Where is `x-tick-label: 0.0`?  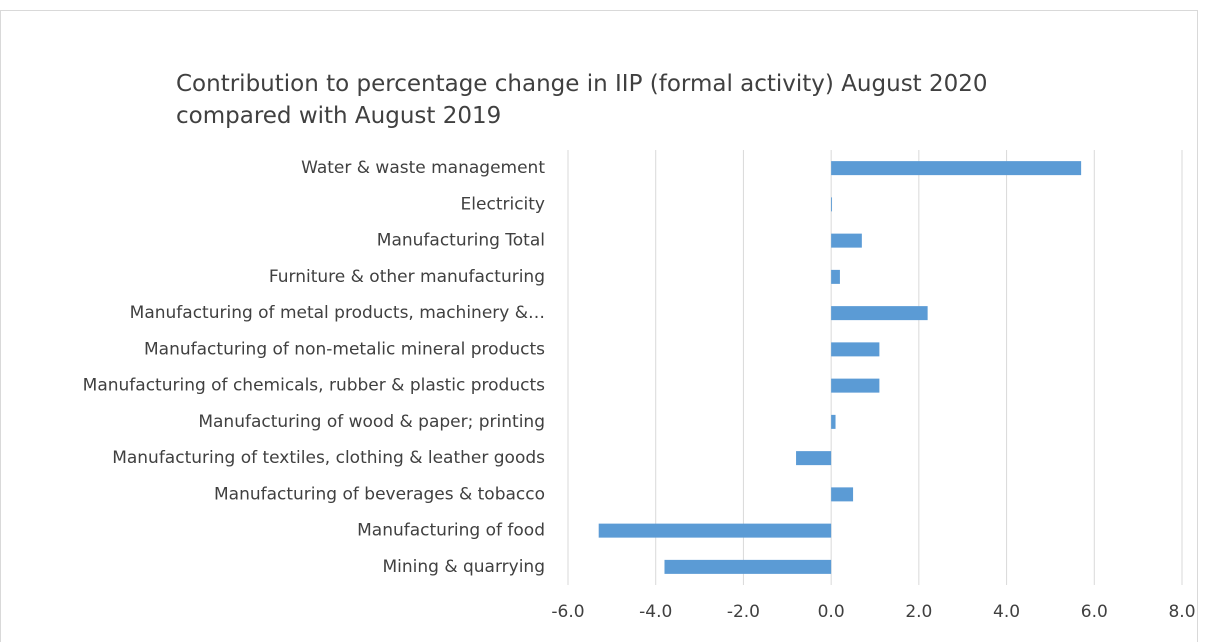
x-tick-label: 0.0 is located at coordinates (831, 612).